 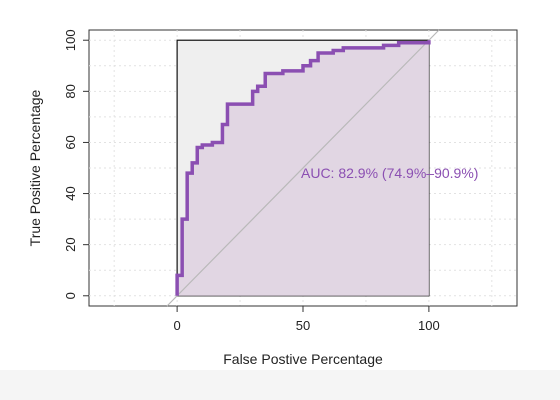 I want to click on y-tick-label: 0, so click(x=70, y=295).